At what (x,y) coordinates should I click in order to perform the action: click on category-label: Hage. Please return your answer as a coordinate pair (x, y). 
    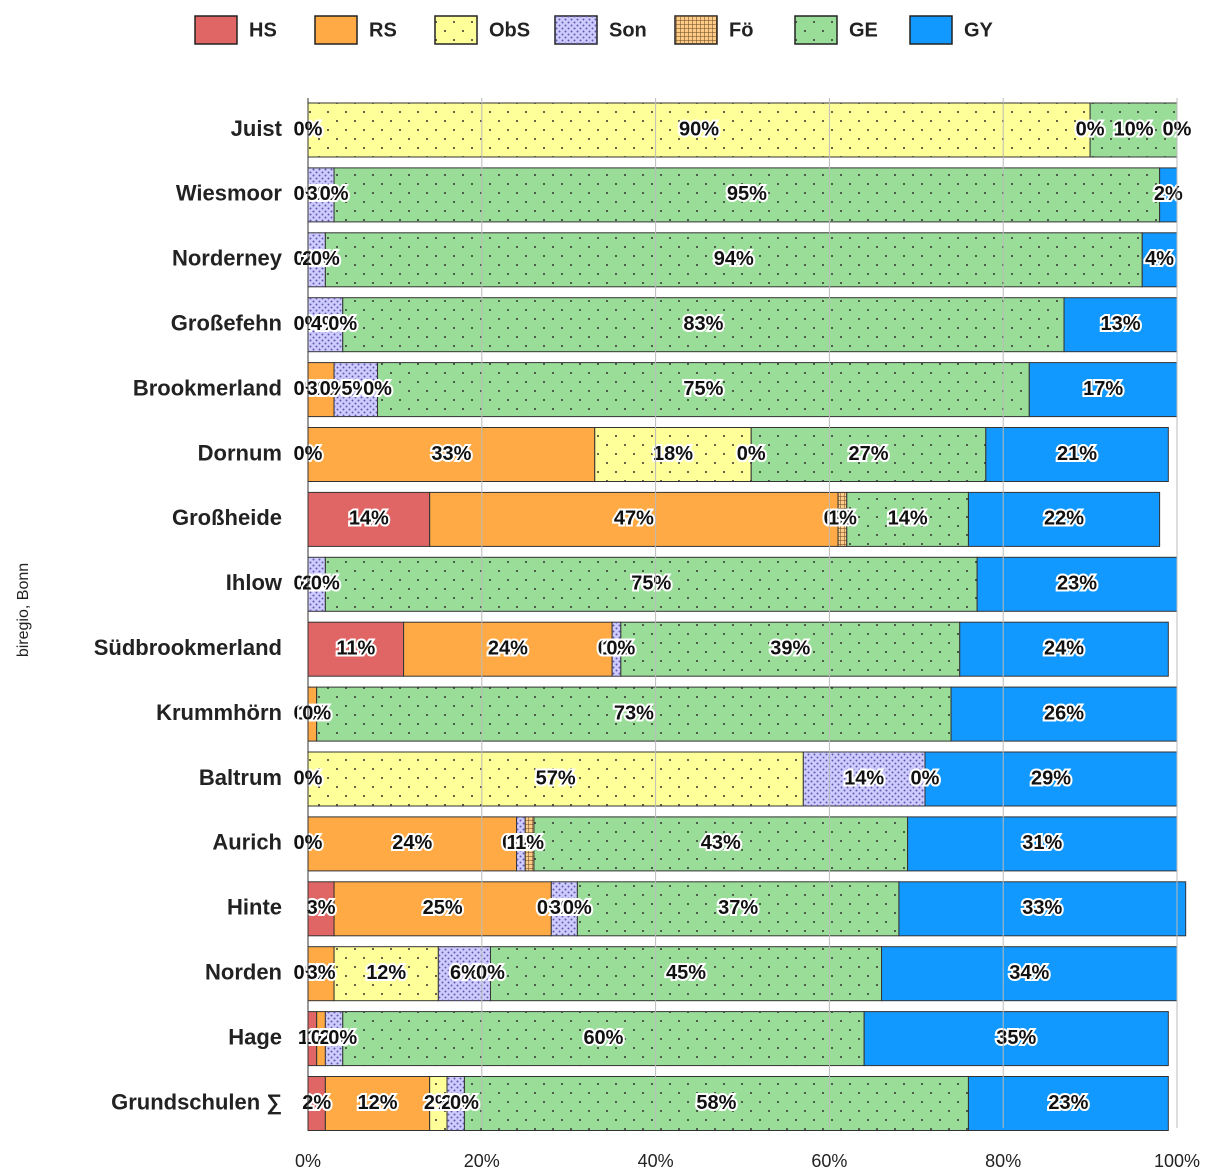
    Looking at the image, I should click on (255, 1036).